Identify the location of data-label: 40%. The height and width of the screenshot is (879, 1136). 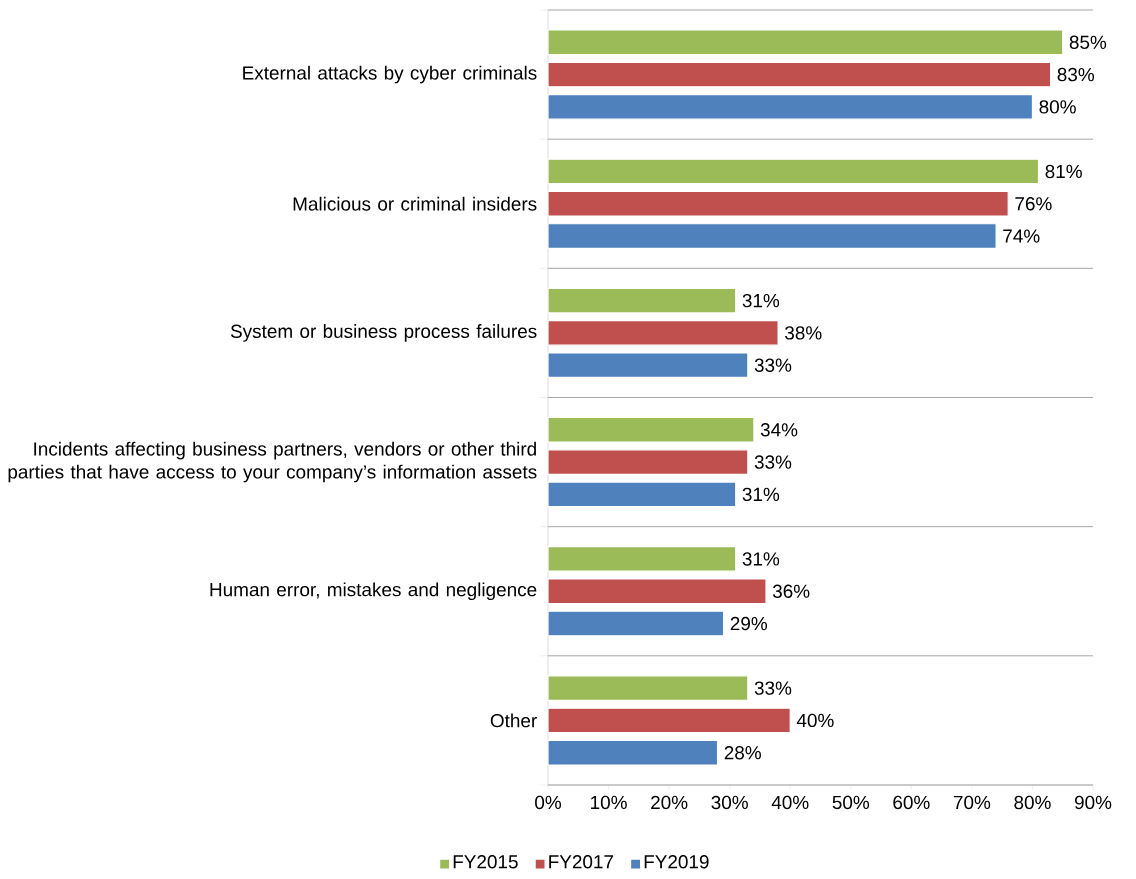
(815, 720).